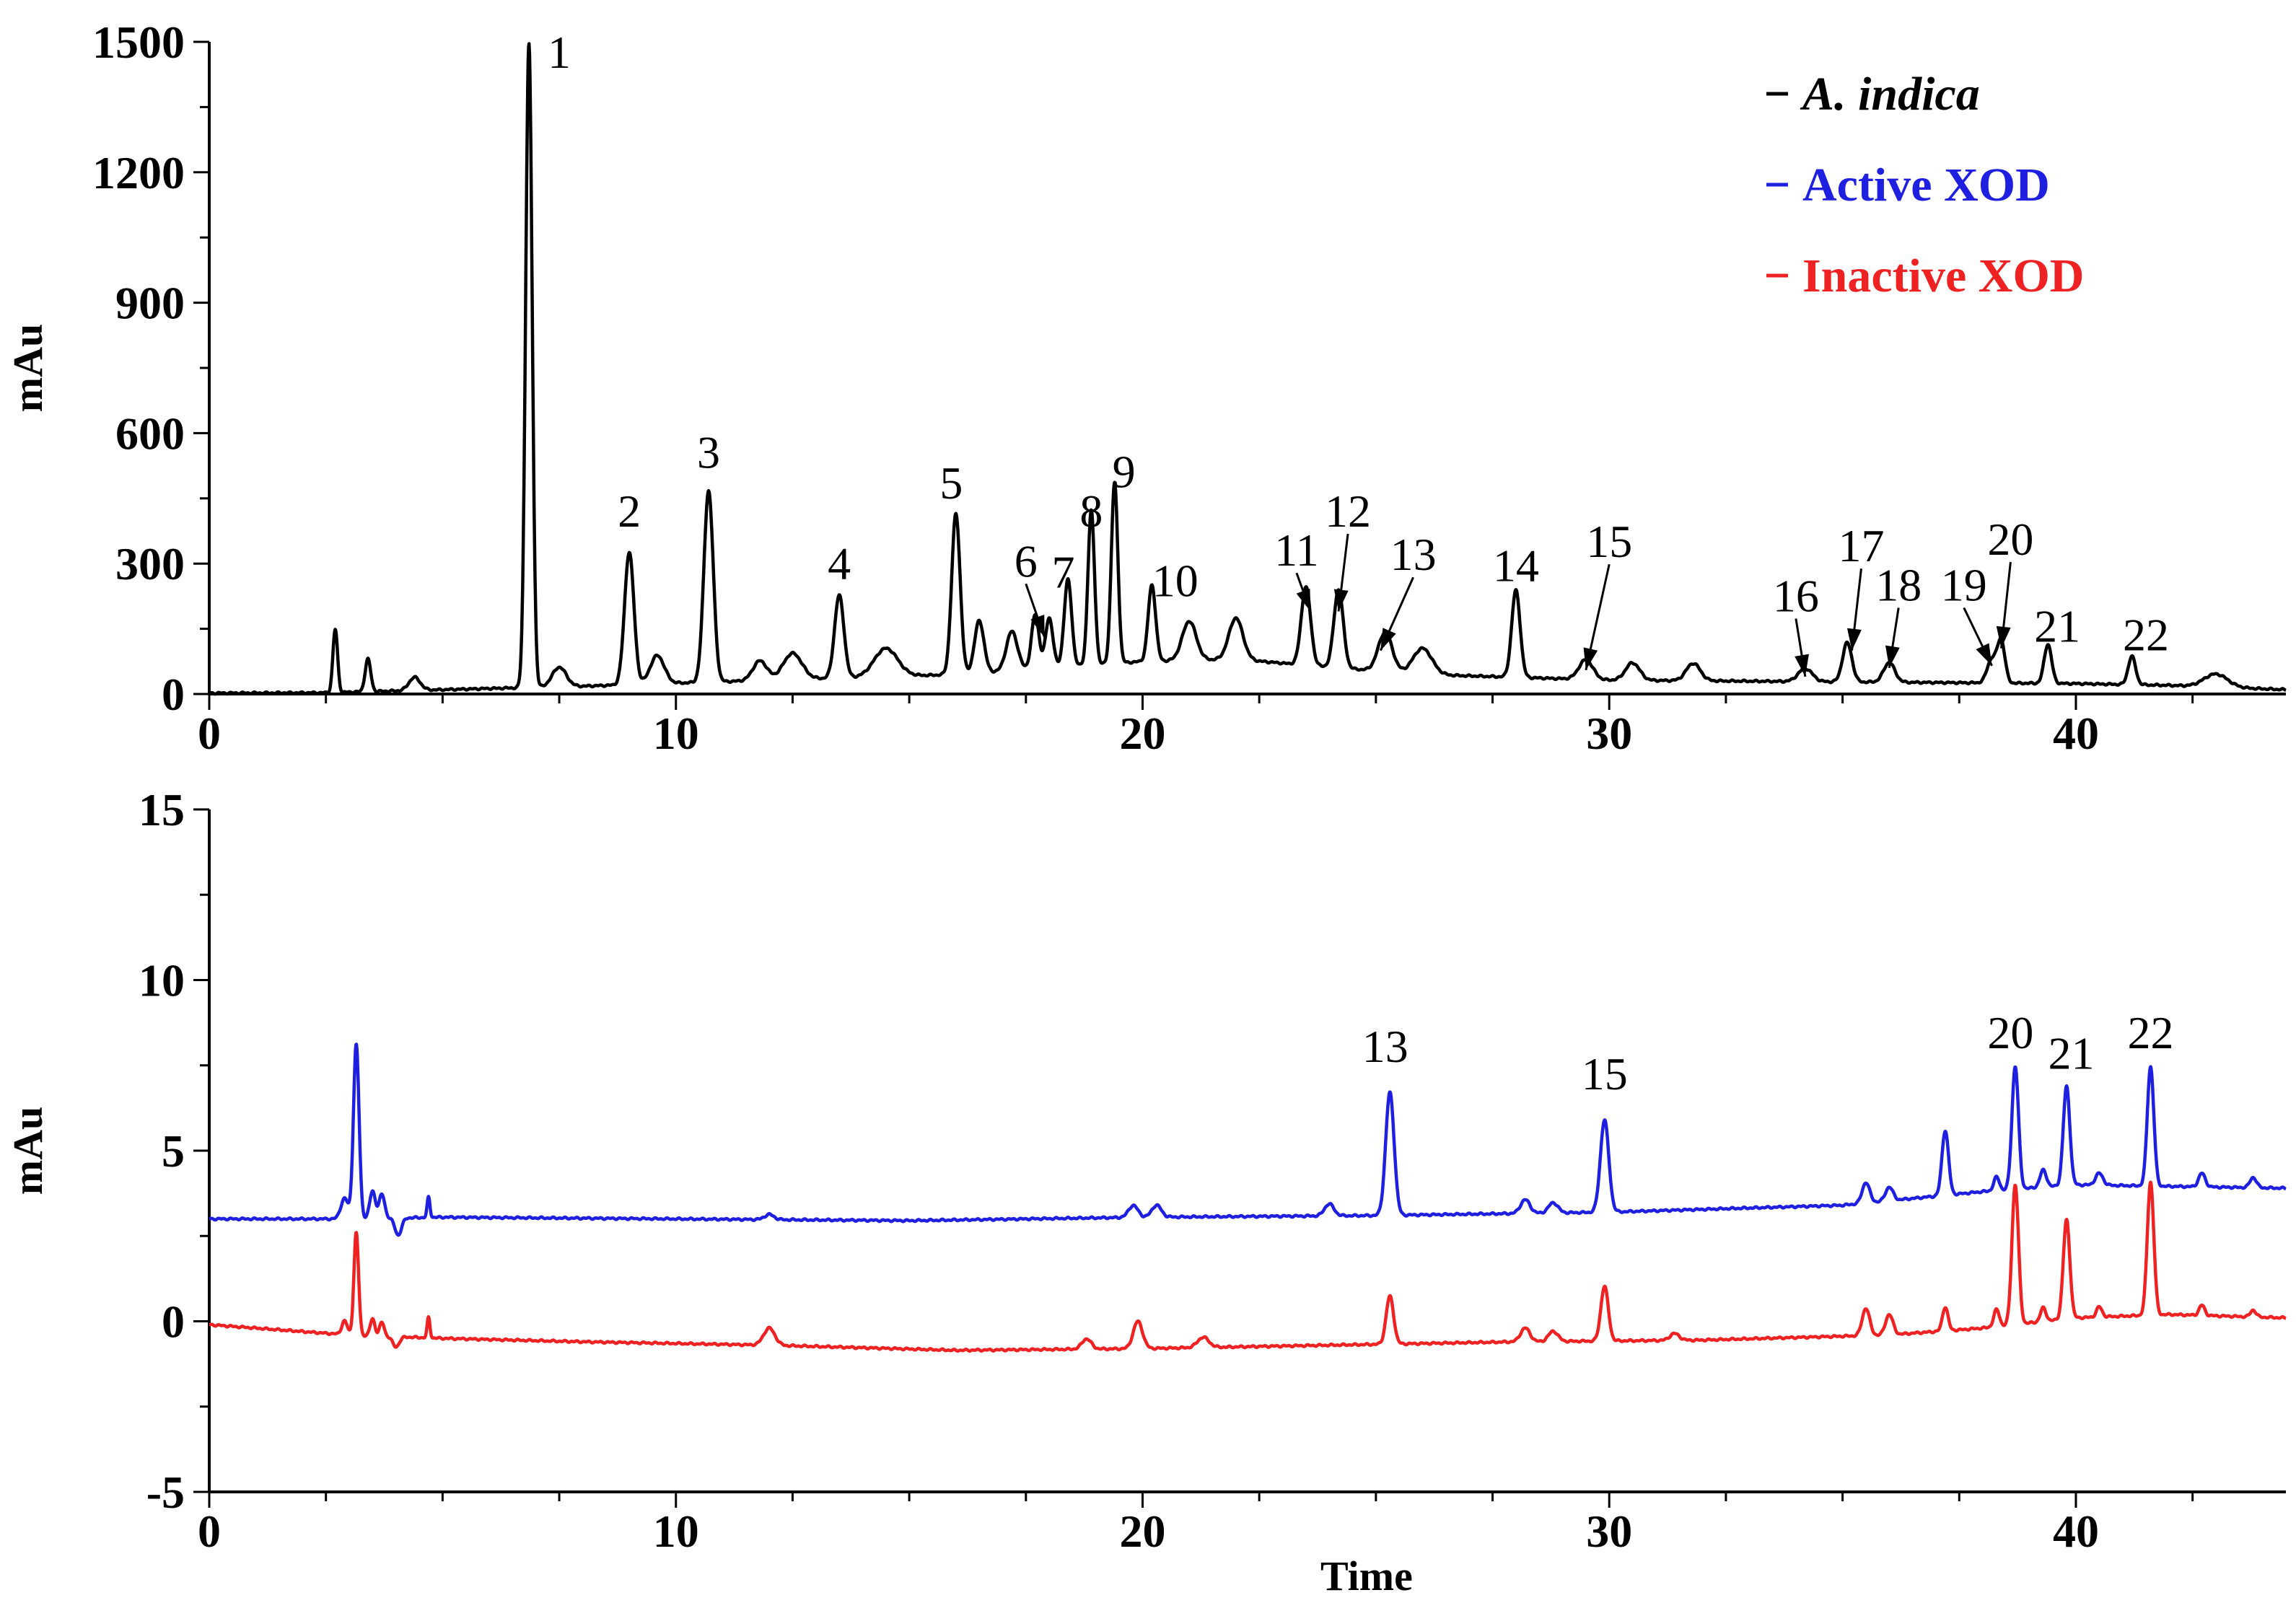 Image resolution: width=2296 pixels, height=1603 pixels. What do you see at coordinates (708, 452) in the screenshot?
I see `peak-label: 3` at bounding box center [708, 452].